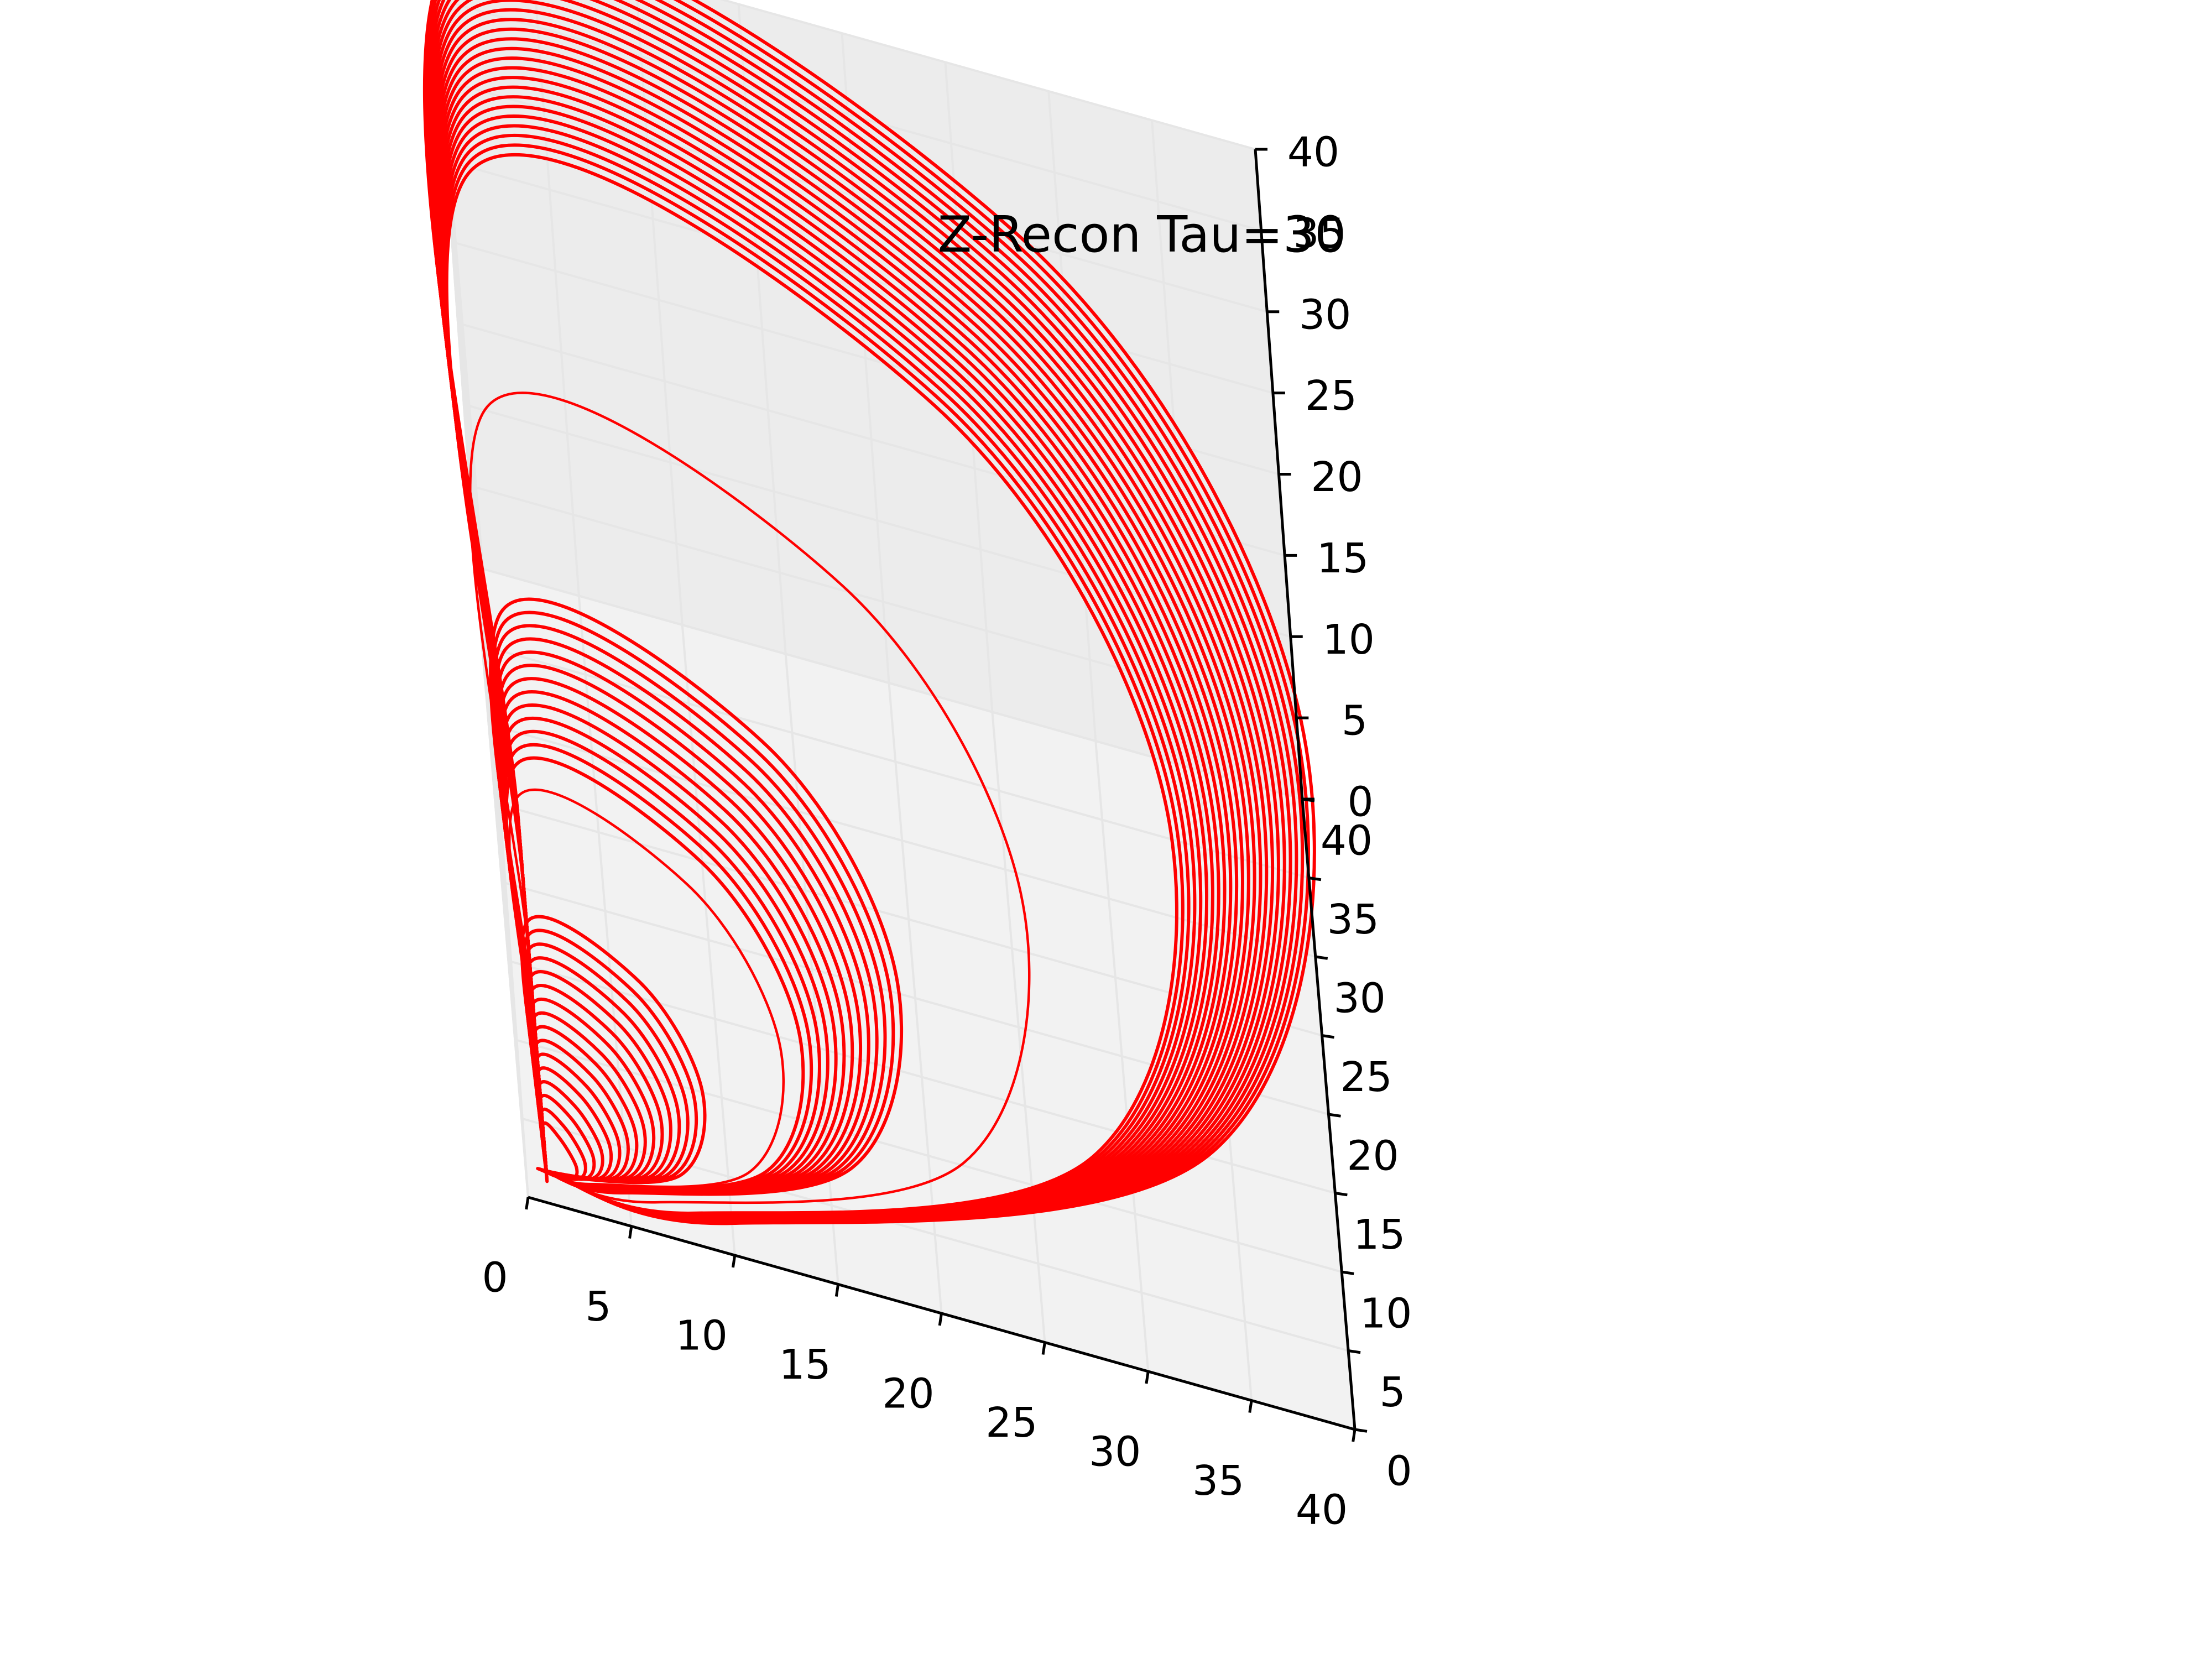 The image size is (2212, 1659). Describe the element at coordinates (1373, 1156) in the screenshot. I see `y-tick-label: 20` at that location.